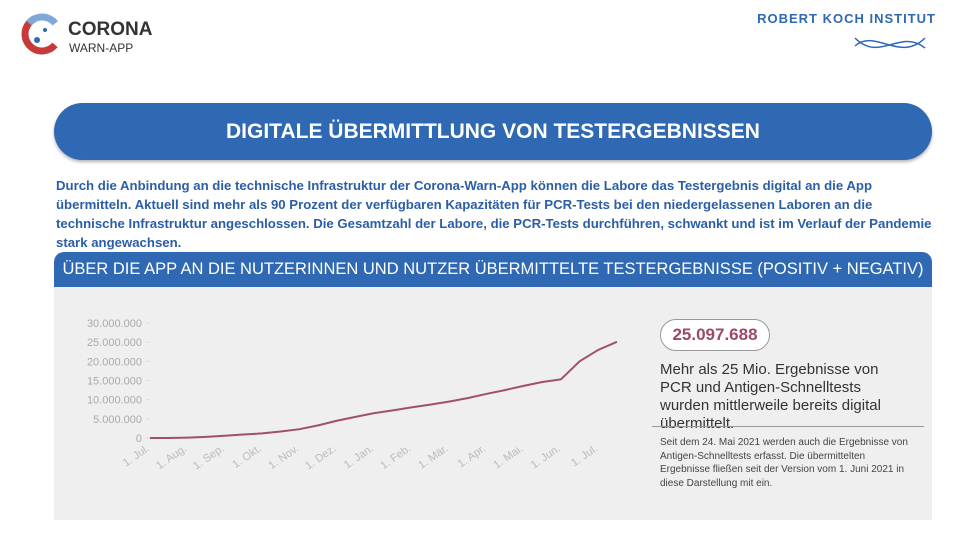 This screenshot has width=964, height=534. What do you see at coordinates (846, 18) in the screenshot?
I see `institute-name: ROBERT KOCH INSTITUT` at bounding box center [846, 18].